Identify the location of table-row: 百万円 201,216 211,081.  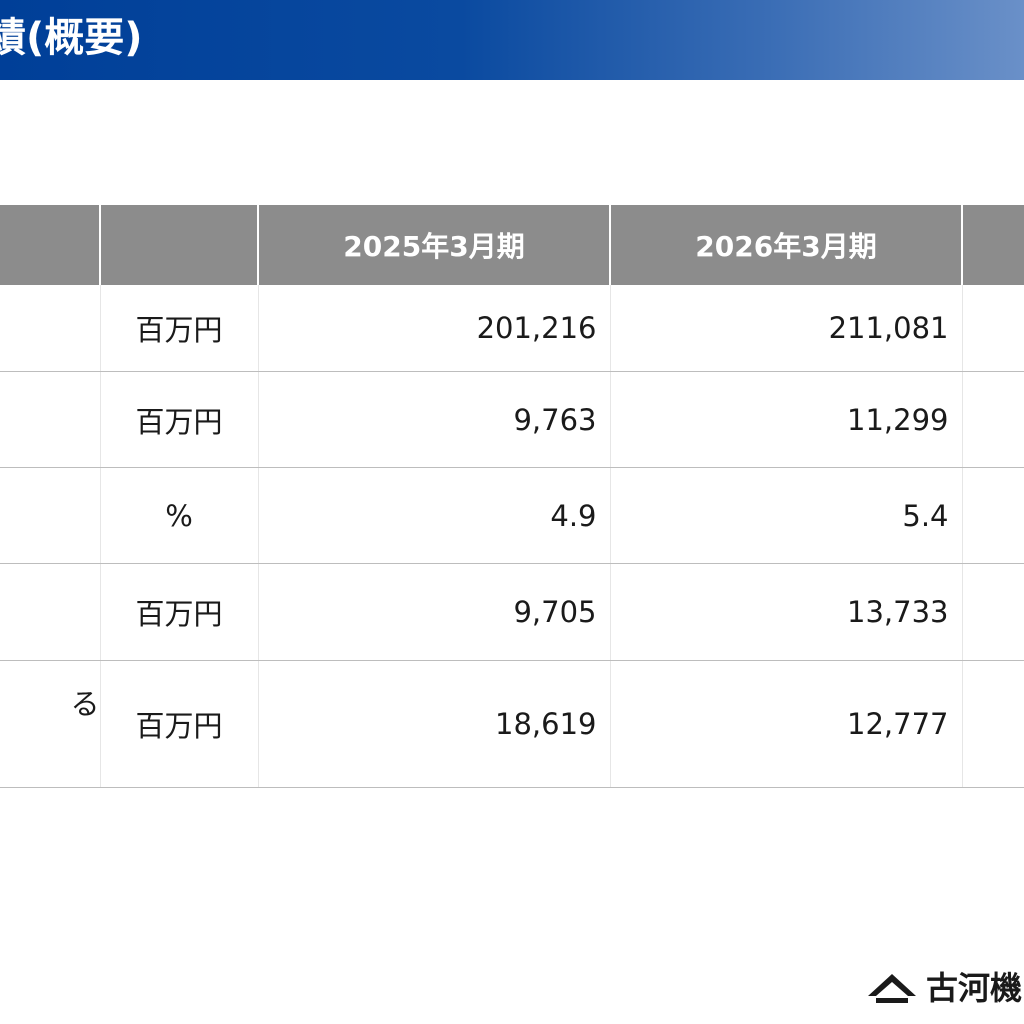
(512, 328).